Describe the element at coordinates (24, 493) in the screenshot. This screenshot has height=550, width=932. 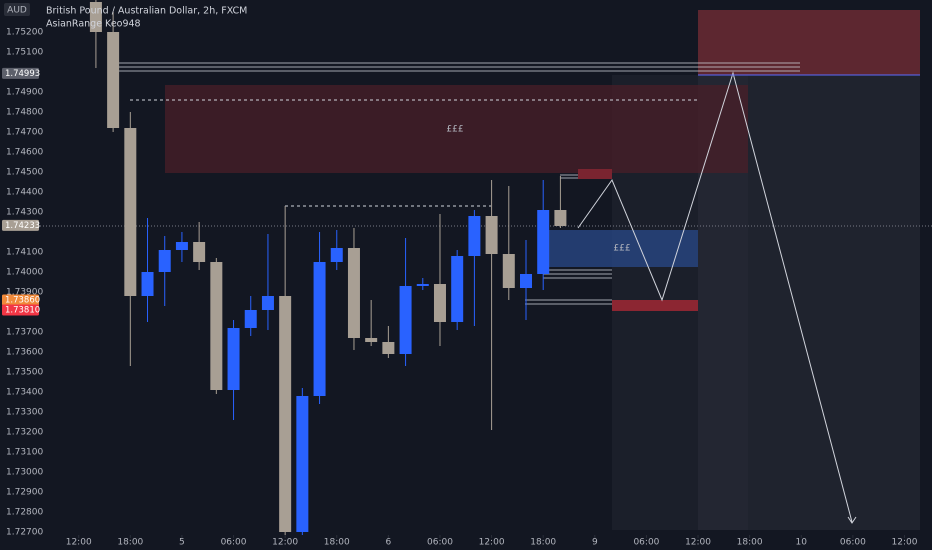
I see `y-tick-label: 1.72900` at that location.